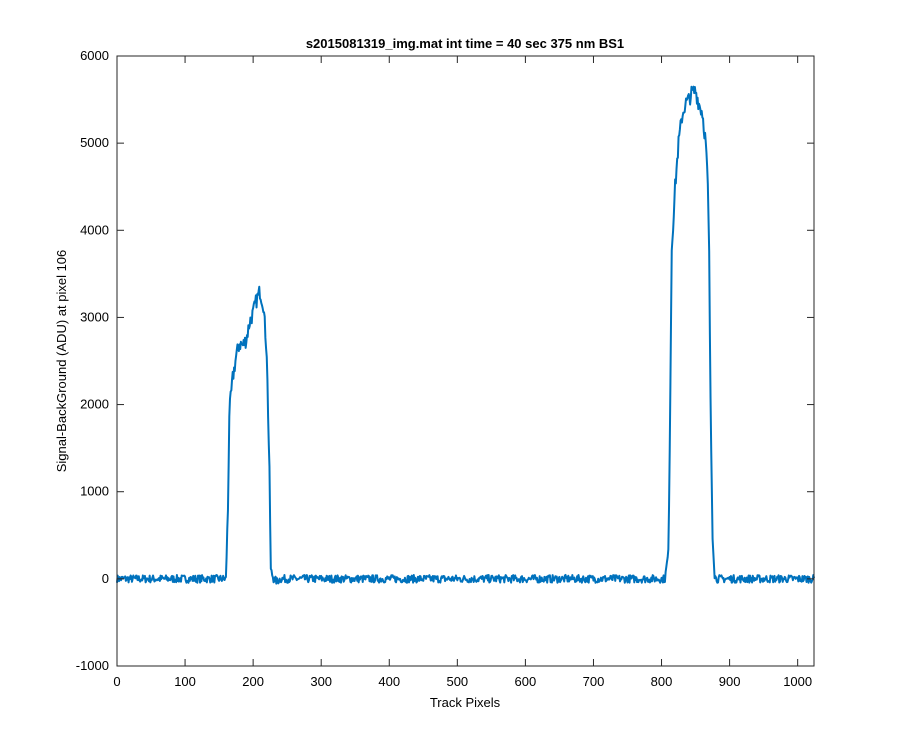 The image size is (900, 755). I want to click on x-tick-label: 700, so click(594, 681).